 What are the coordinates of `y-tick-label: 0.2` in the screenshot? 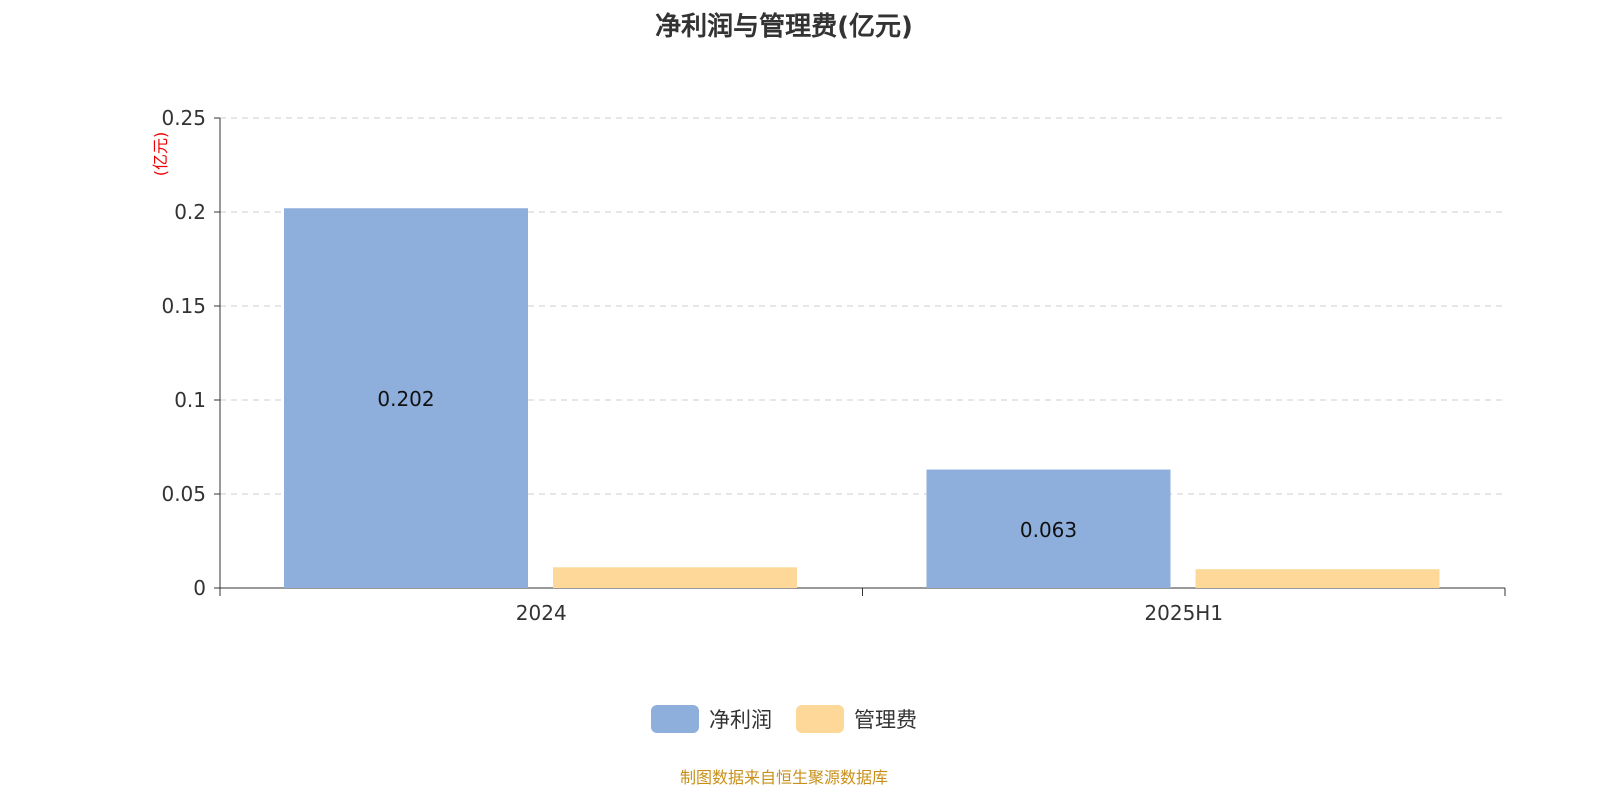 It's located at (190, 212).